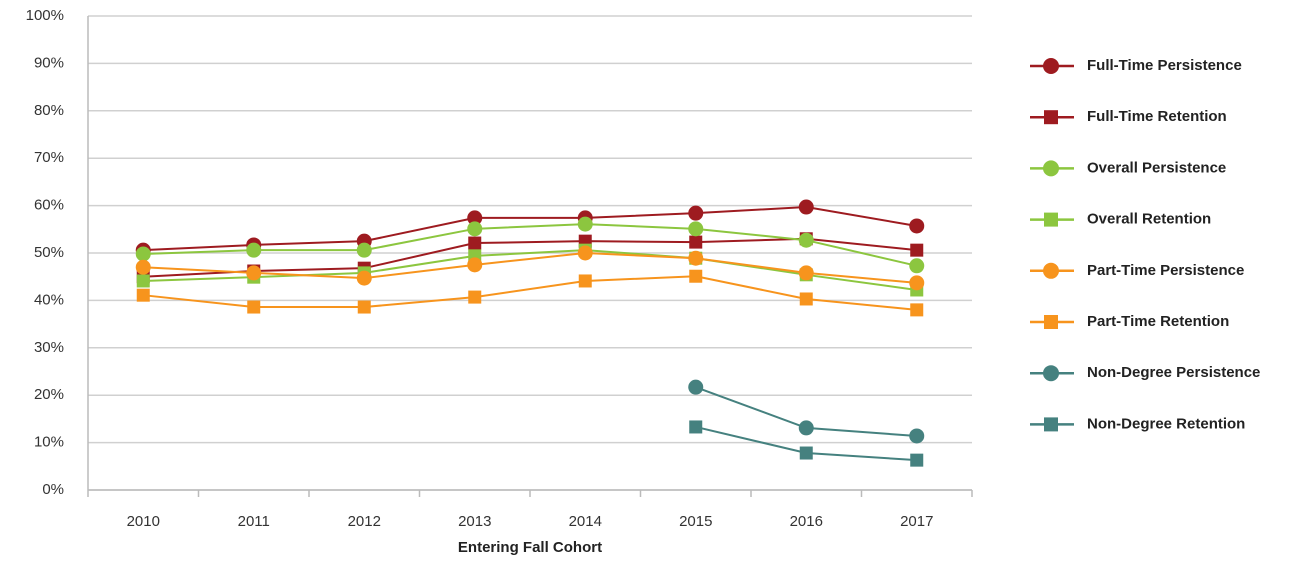 This screenshot has height=584, width=1316. I want to click on legend-text: Full-Time Retention, so click(1157, 116).